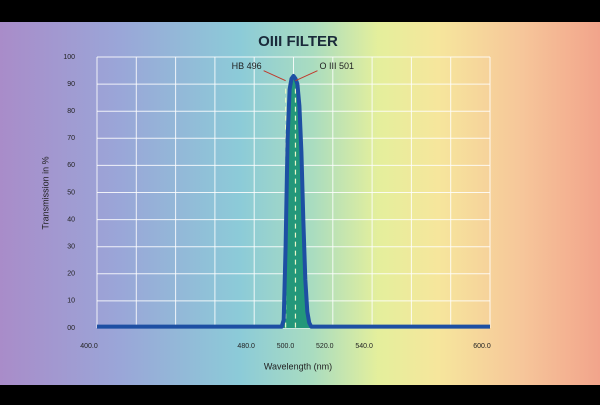 This screenshot has width=600, height=405. Describe the element at coordinates (89, 346) in the screenshot. I see `x-tick-label: 400.0` at that location.